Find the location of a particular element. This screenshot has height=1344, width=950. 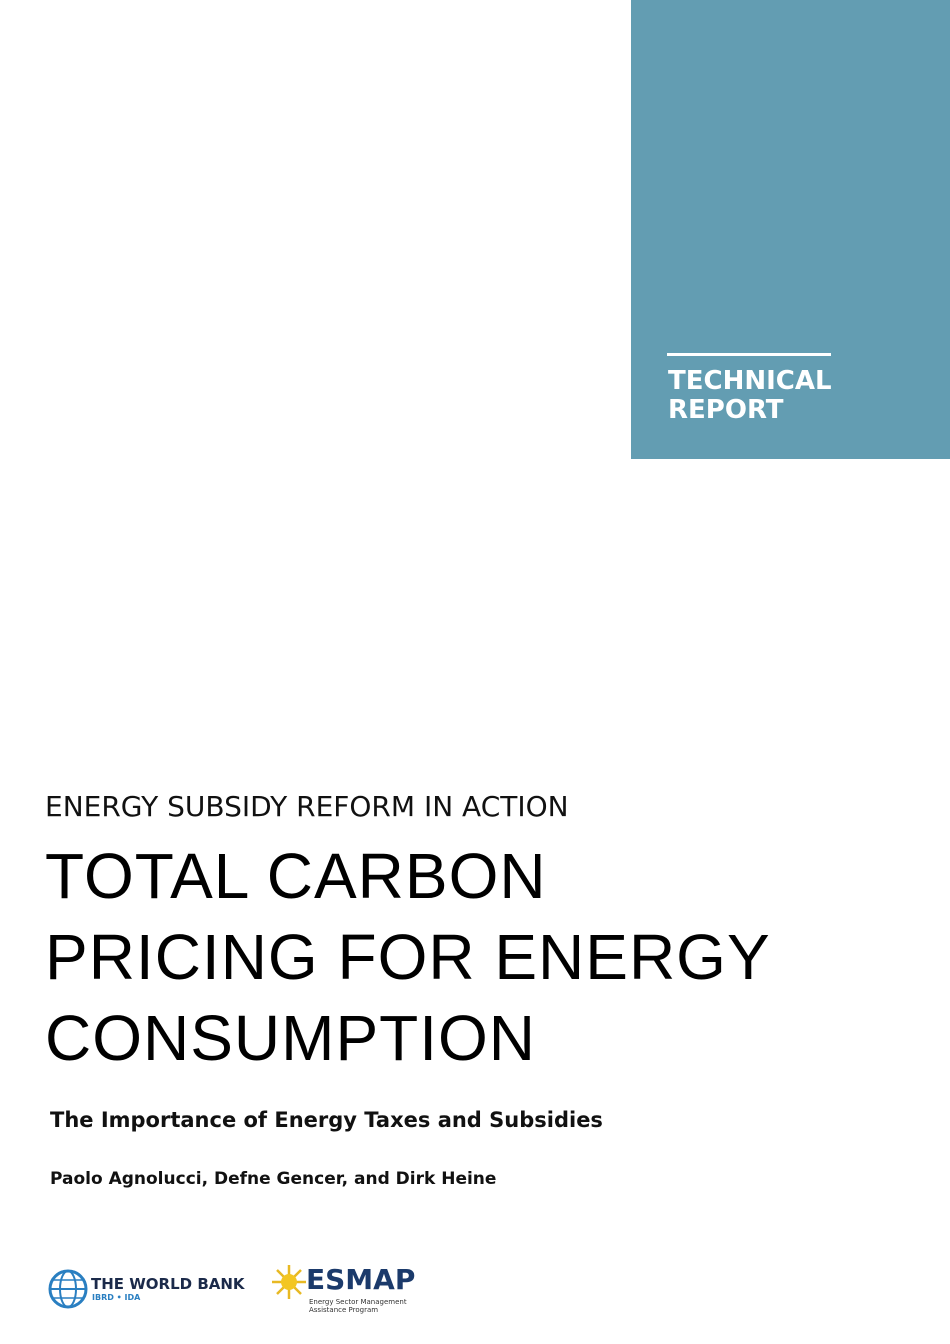

badge-rule is located at coordinates (749, 354).